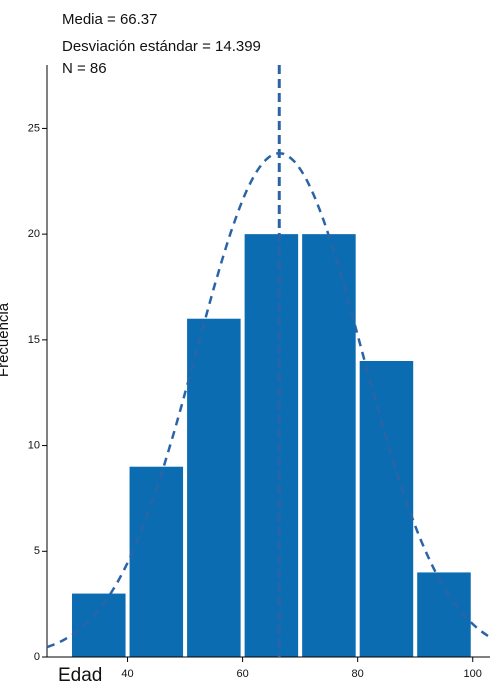 Image resolution: width=500 pixels, height=700 pixels. I want to click on stat-sd: Desviación estándar = 14.399, so click(161, 46).